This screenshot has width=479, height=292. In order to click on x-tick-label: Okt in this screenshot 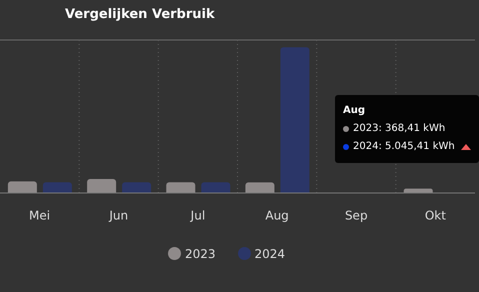, I will do `click(435, 215)`.